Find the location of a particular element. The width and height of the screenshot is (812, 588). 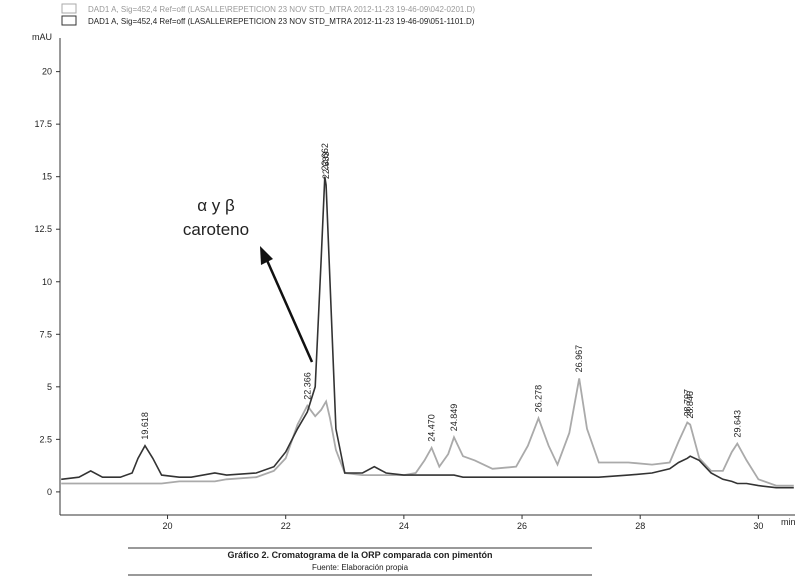

x-tick-label: 20 is located at coordinates (168, 526).